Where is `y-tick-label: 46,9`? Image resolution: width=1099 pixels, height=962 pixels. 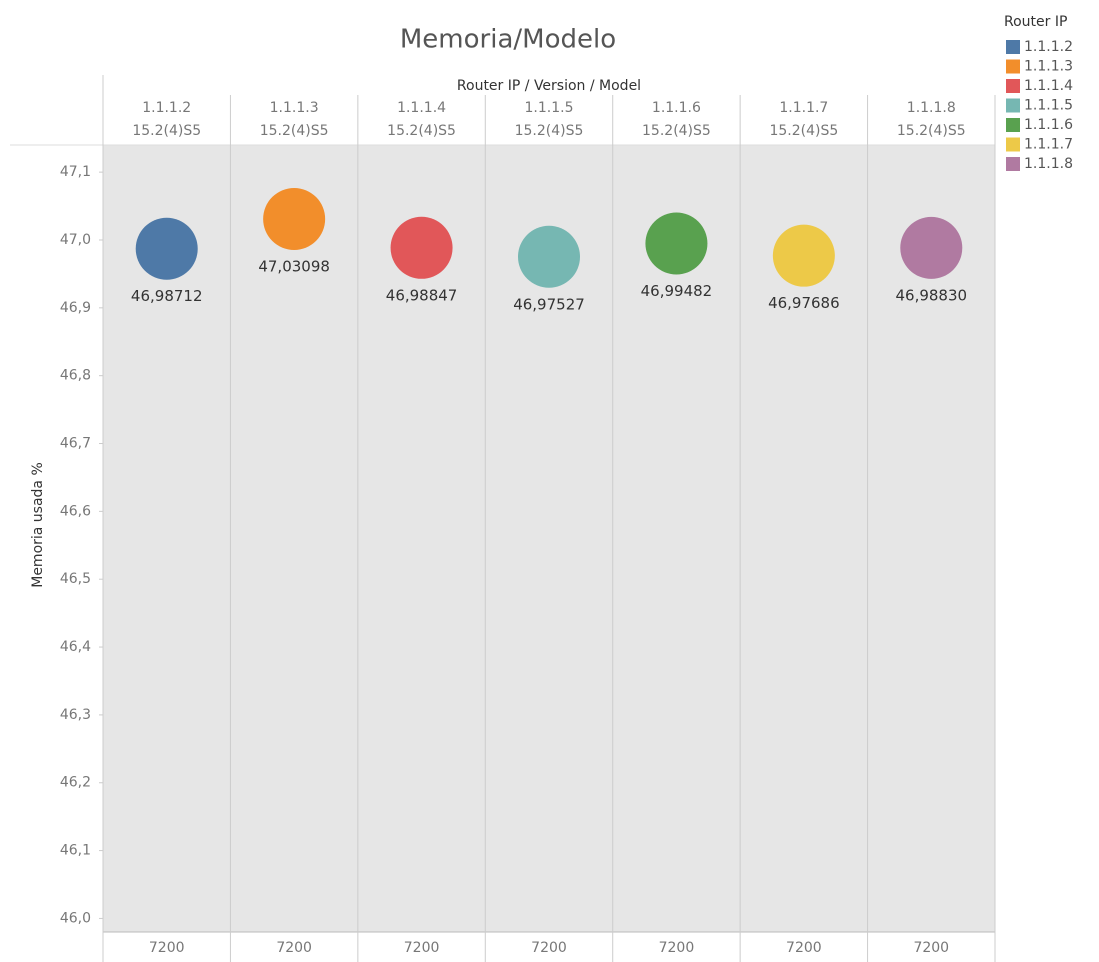
y-tick-label: 46,9 is located at coordinates (75, 308).